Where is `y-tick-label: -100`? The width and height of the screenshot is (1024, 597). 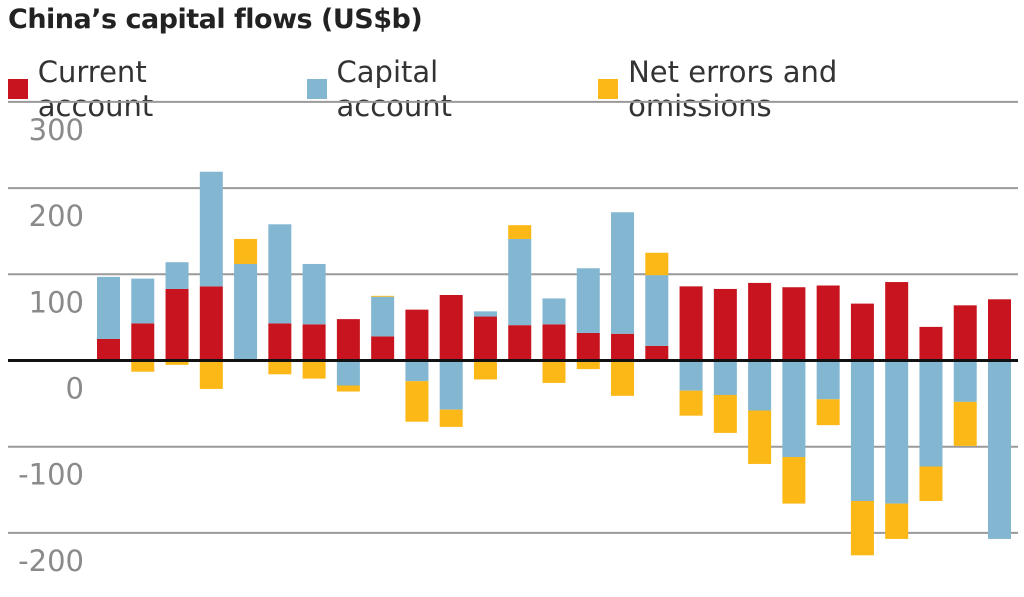 y-tick-label: -100 is located at coordinates (51, 475).